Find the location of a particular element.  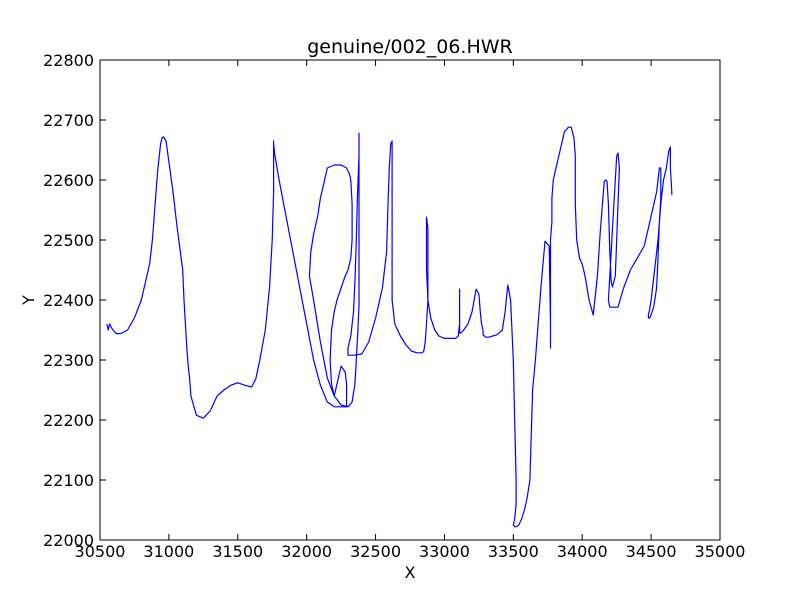

y-tick-label: 22800 is located at coordinates (68, 60).